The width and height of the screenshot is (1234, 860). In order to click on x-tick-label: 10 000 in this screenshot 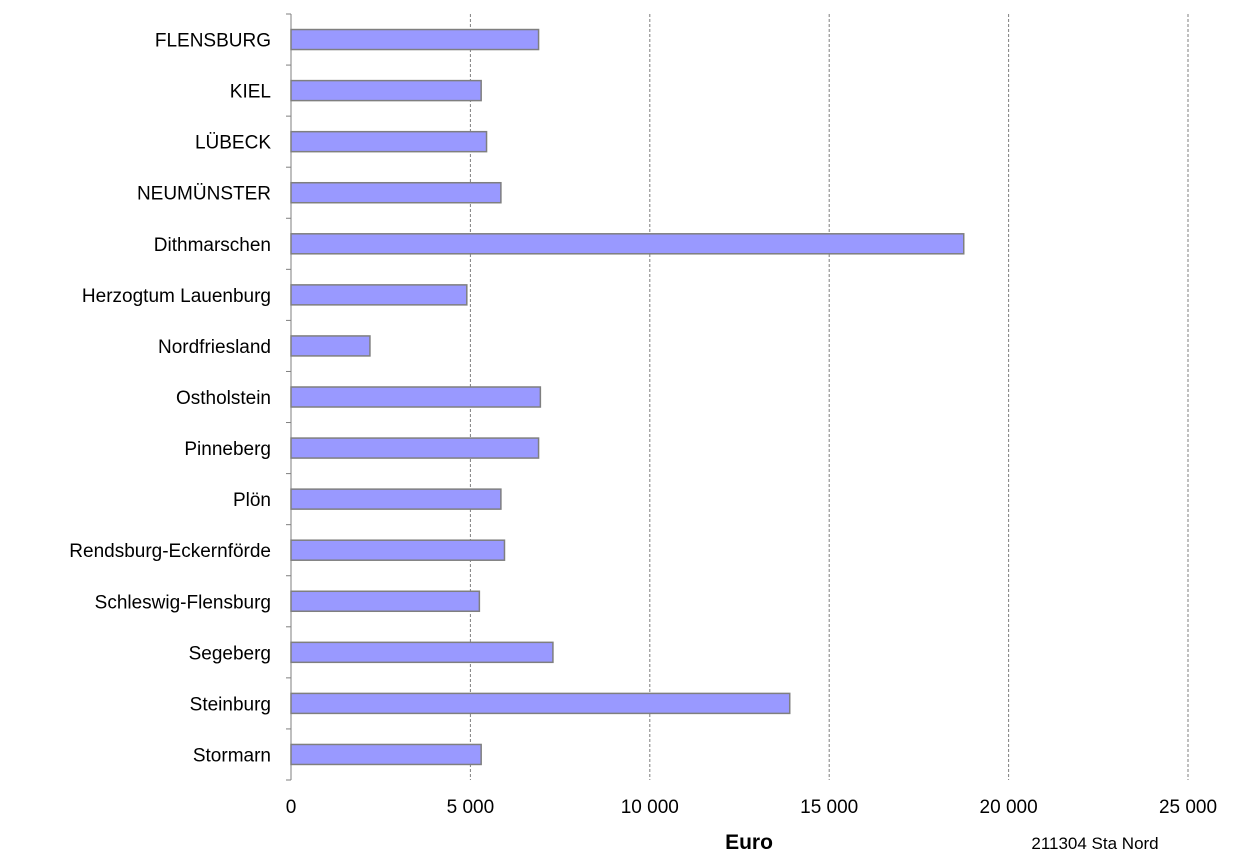, I will do `click(650, 807)`.